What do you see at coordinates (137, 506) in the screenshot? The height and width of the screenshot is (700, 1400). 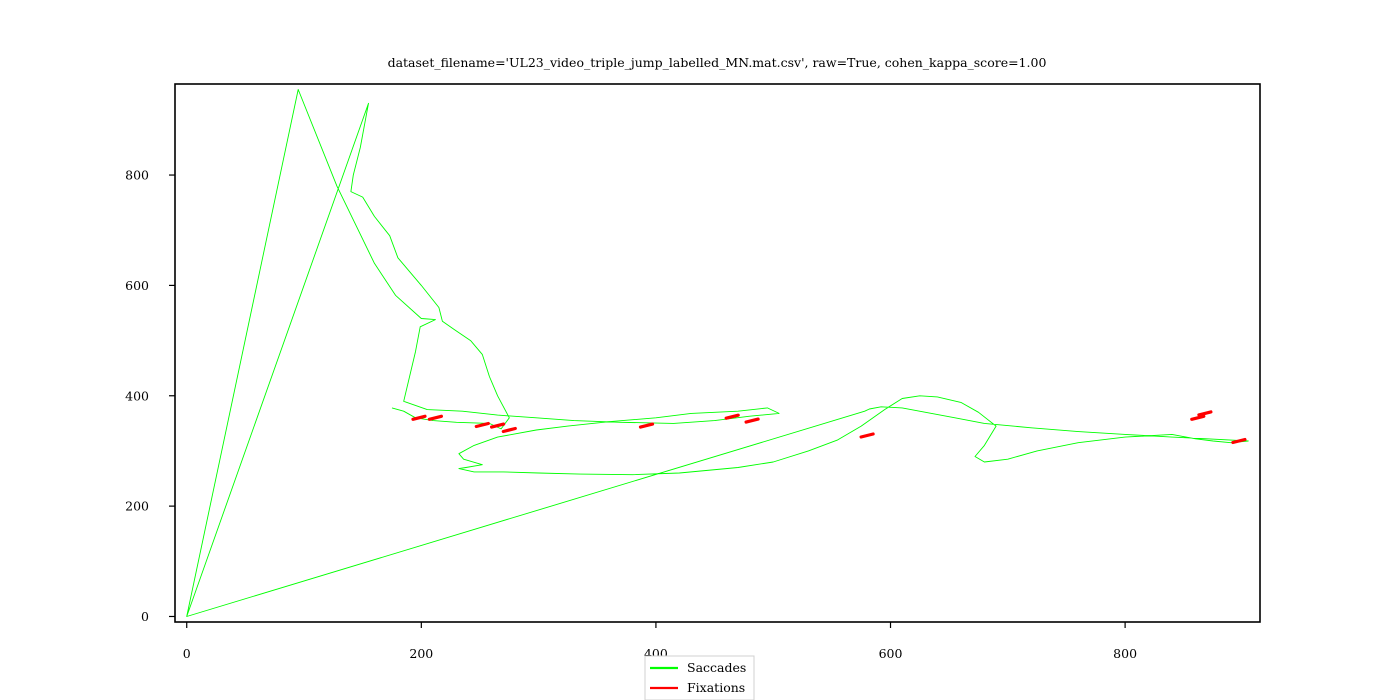 I see `y-tick-label: 200` at bounding box center [137, 506].